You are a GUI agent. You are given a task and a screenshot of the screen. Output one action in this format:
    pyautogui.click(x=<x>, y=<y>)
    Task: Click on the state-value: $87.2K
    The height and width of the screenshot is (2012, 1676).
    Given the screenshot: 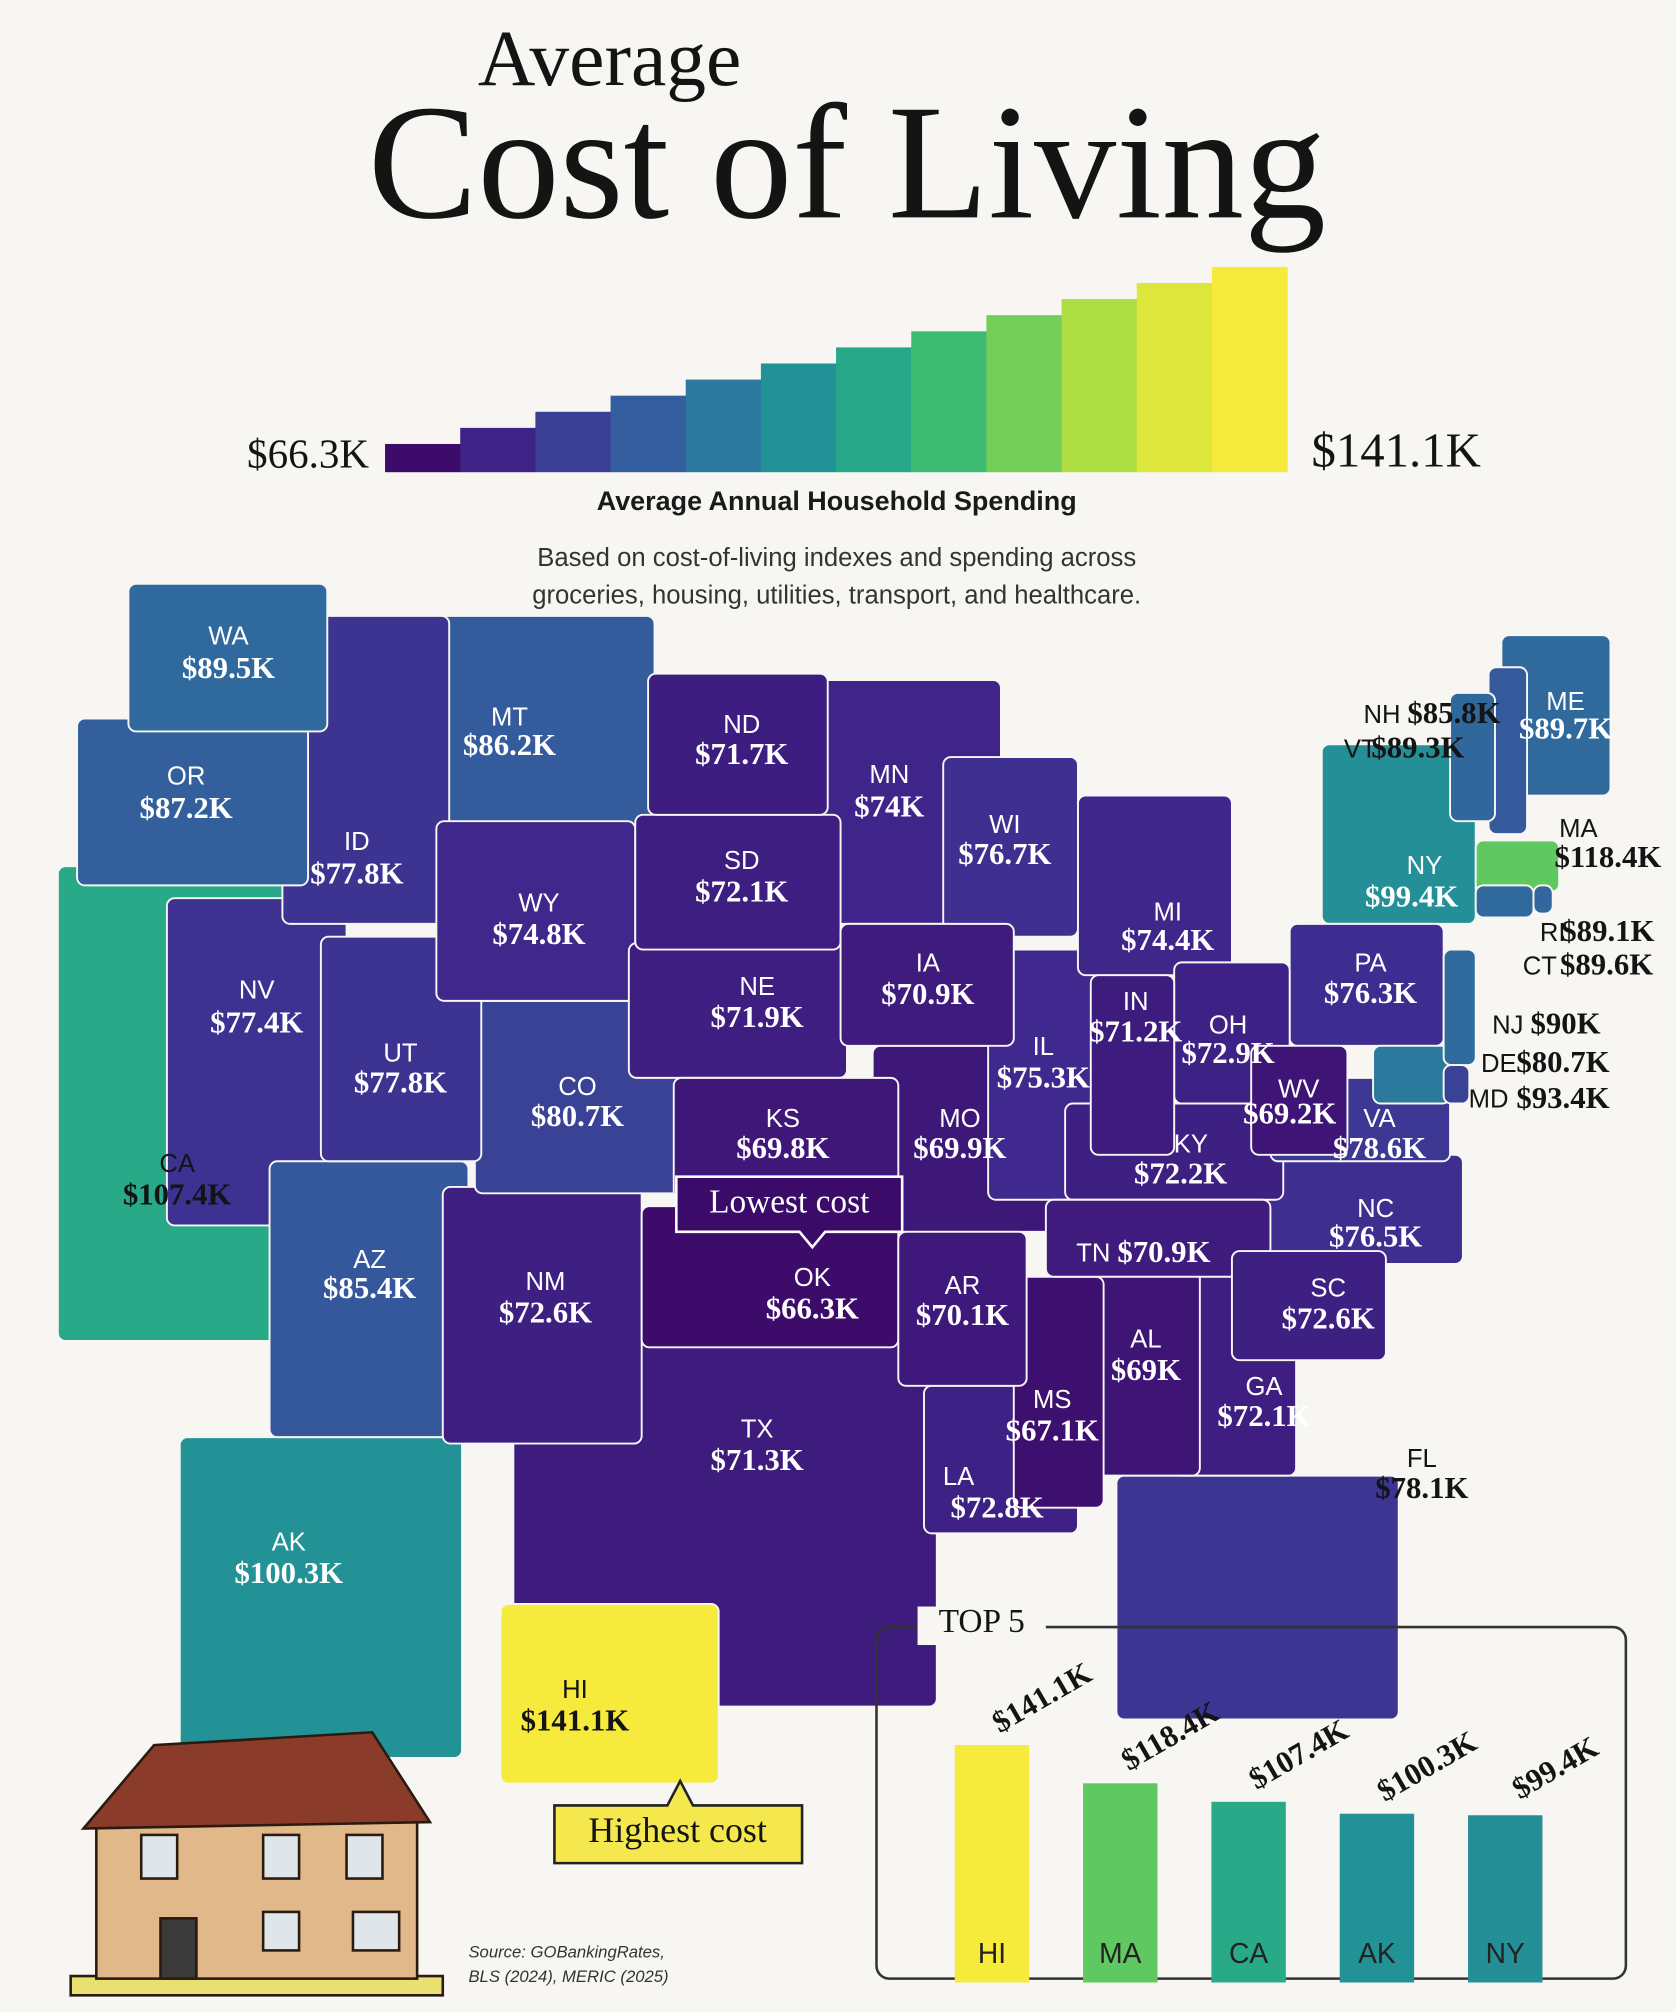 What is the action you would take?
    pyautogui.click(x=186, y=808)
    